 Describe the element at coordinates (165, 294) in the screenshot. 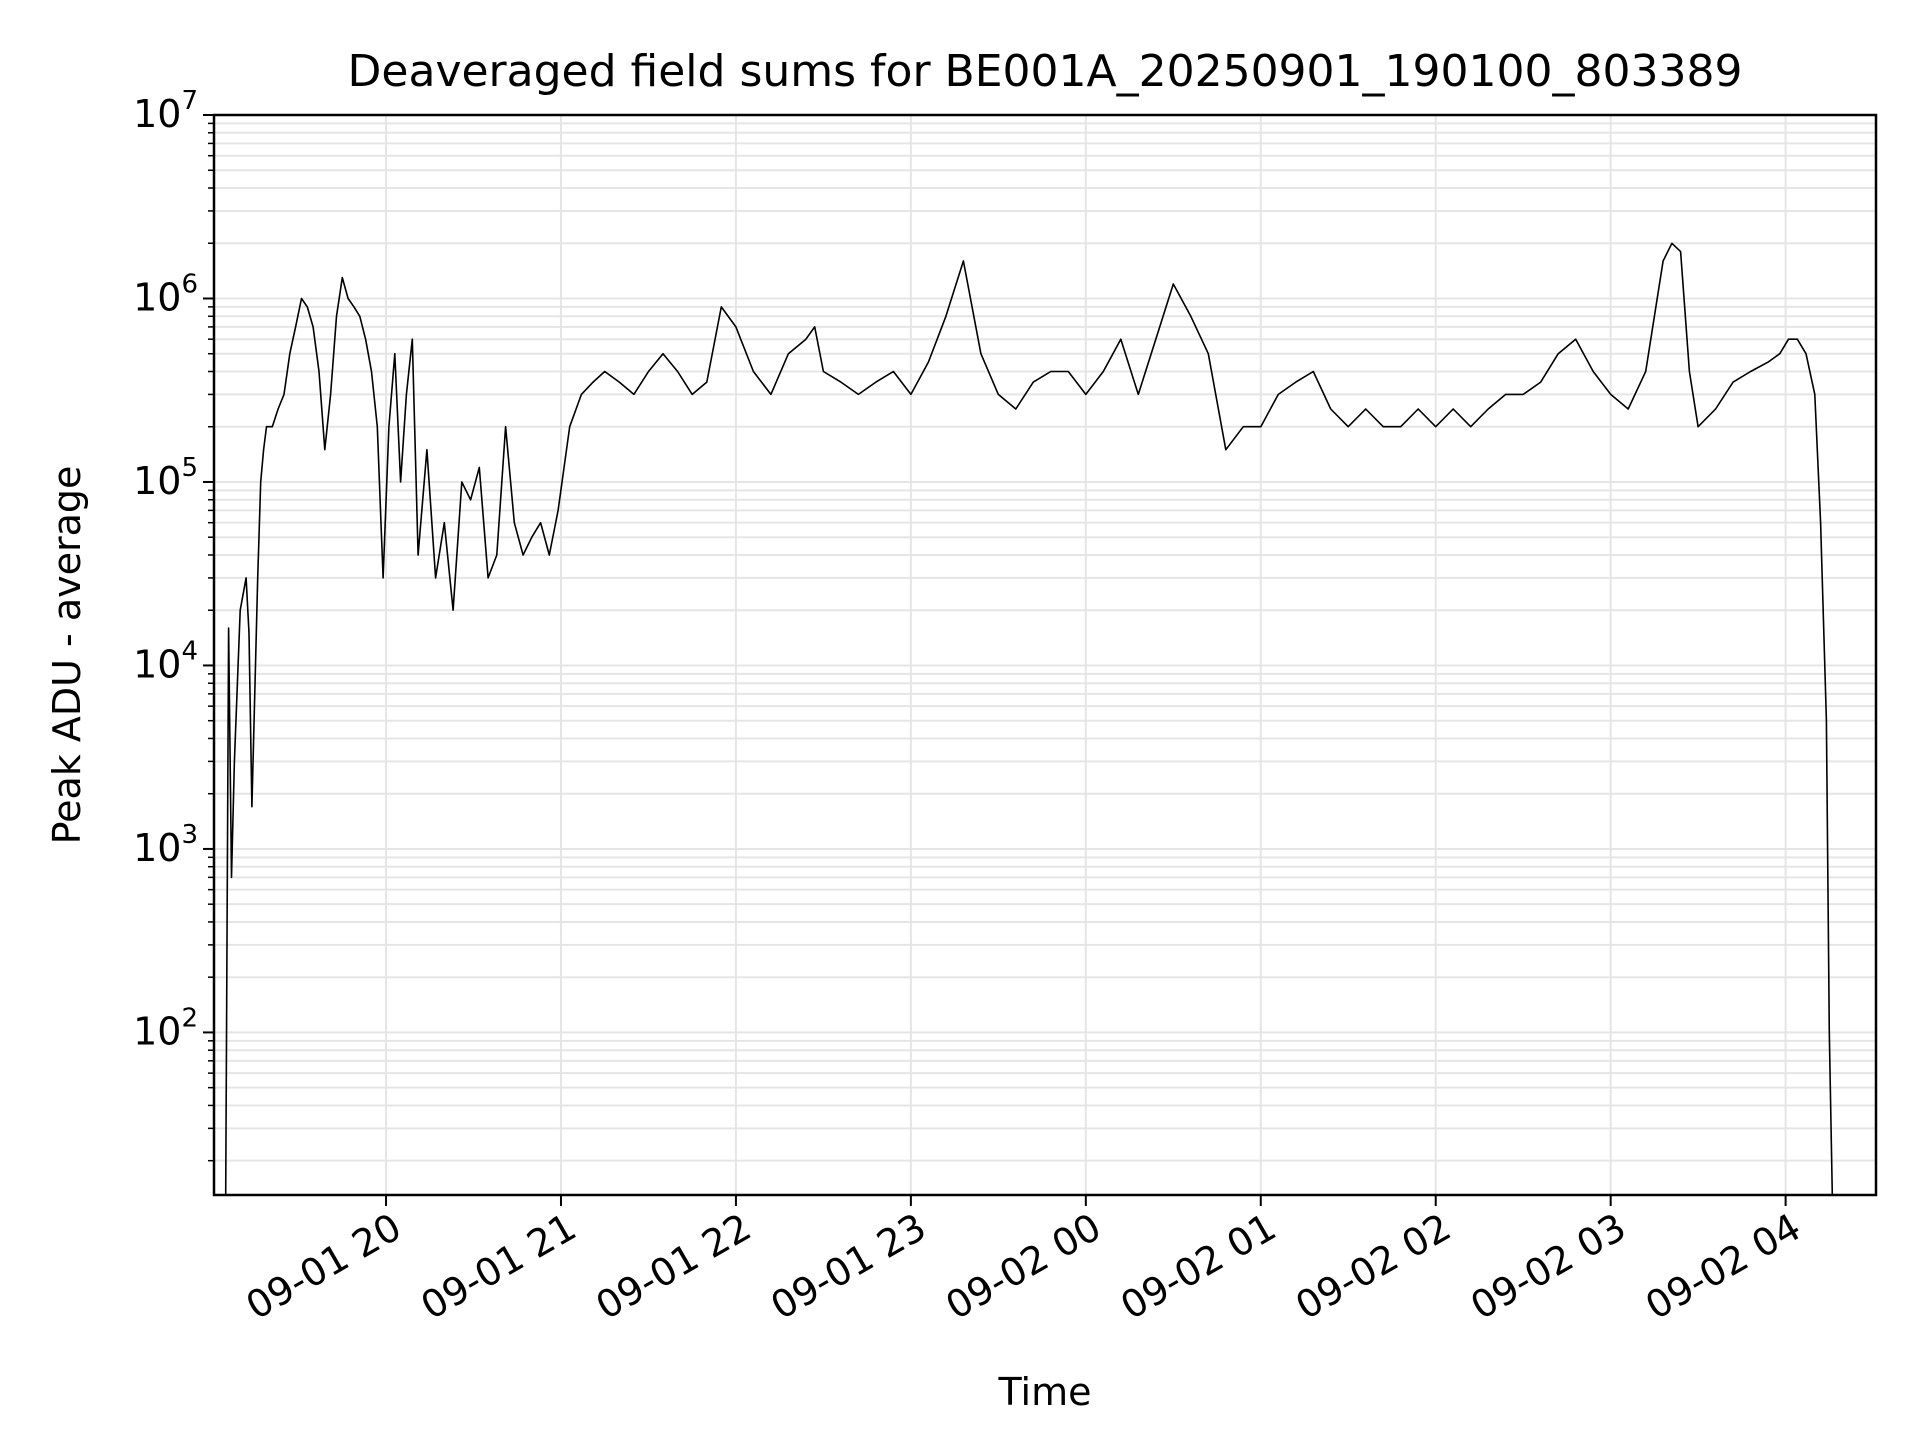

I see `y-tick-label: 10⁶` at that location.